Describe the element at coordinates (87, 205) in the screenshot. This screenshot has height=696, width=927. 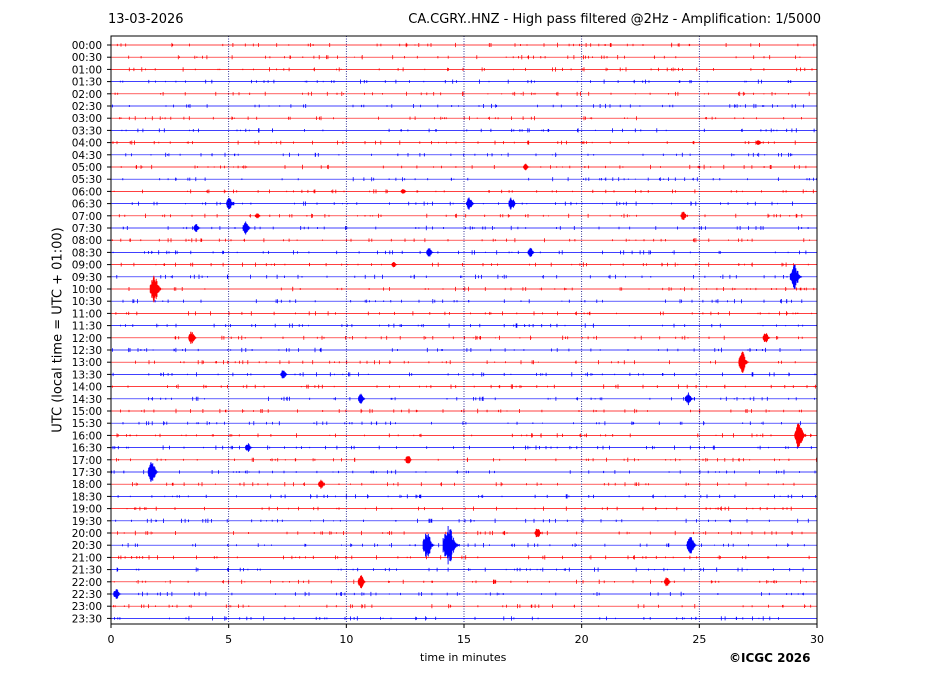
I see `row-label: 06:30` at that location.